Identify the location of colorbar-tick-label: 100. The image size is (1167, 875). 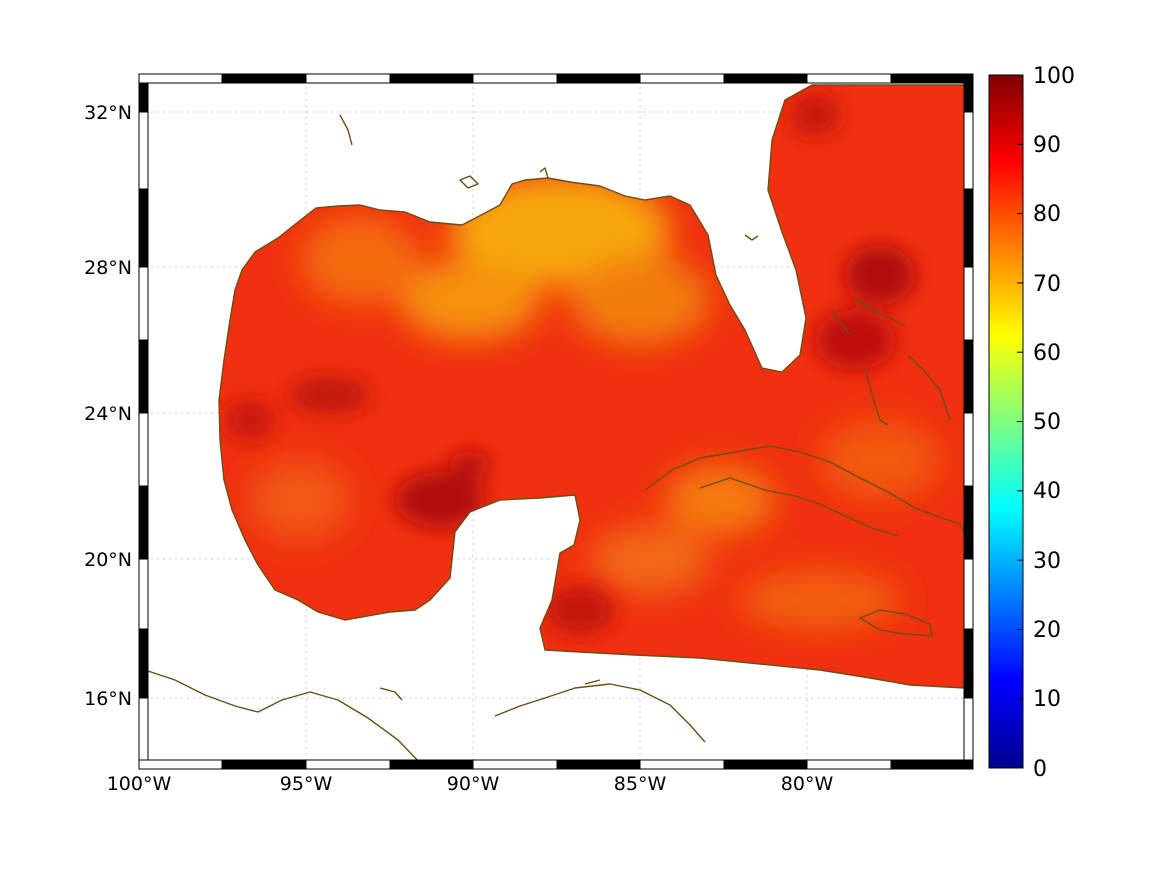
(1054, 76).